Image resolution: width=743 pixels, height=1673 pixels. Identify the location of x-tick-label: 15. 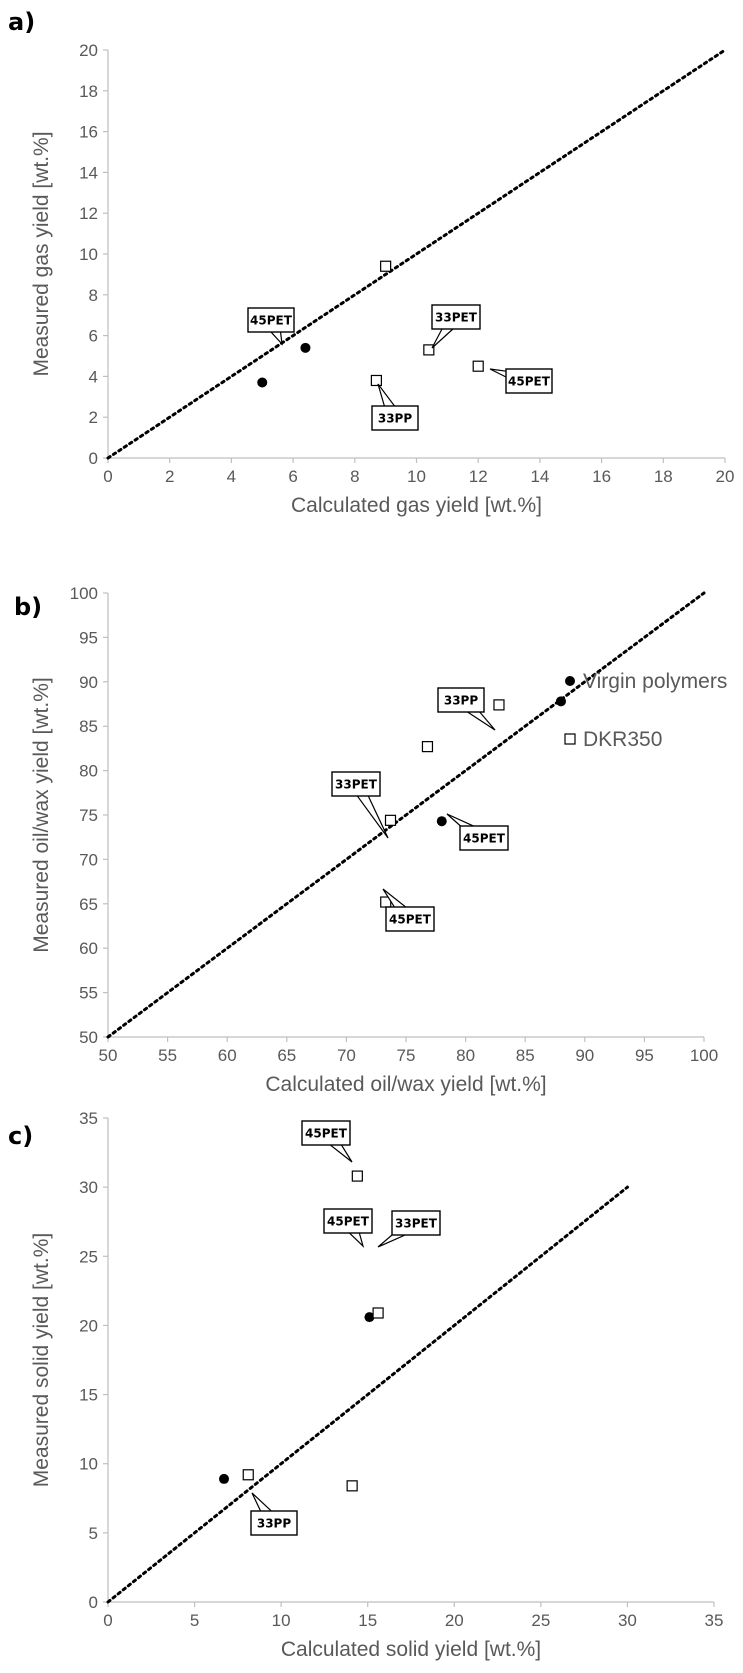
(367, 1620).